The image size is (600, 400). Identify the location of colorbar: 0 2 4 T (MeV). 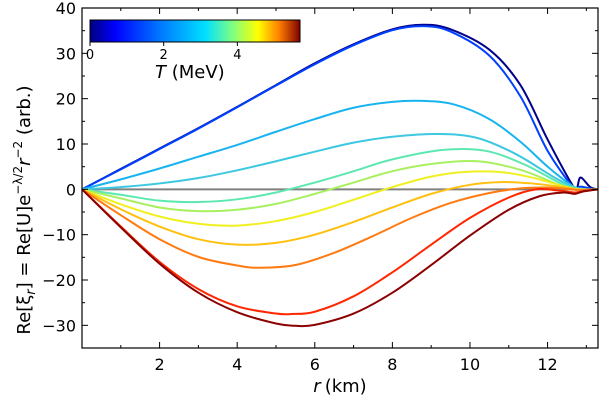
(193, 51).